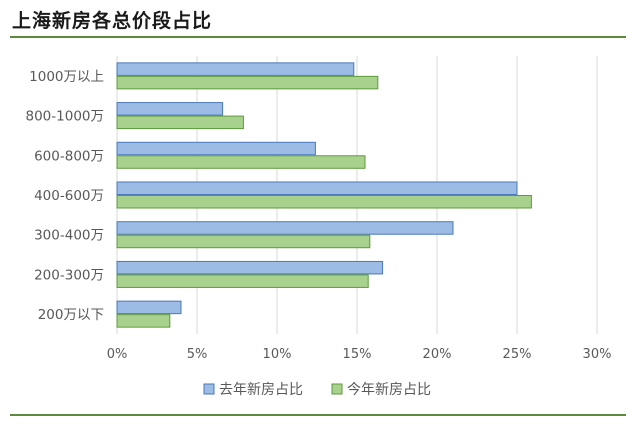 The image size is (641, 426). Describe the element at coordinates (66, 77) in the screenshot. I see `y-category-label: 1000万以上` at that location.